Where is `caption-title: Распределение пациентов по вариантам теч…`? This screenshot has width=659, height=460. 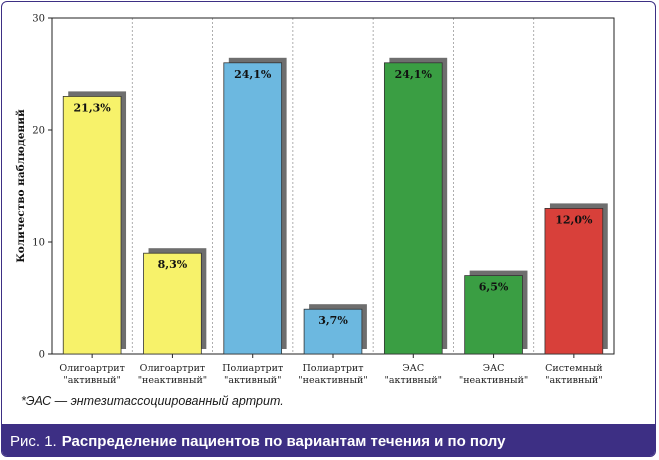 caption-title: Распределение пациентов по вариантам теч… is located at coordinates (284, 441).